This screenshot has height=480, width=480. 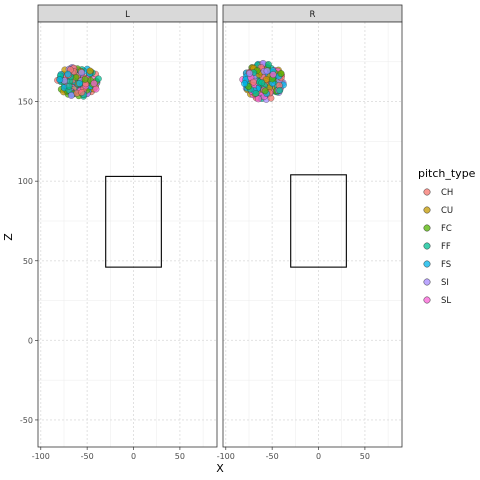 What do you see at coordinates (446, 301) in the screenshot?
I see `legend-label: SL` at bounding box center [446, 301].